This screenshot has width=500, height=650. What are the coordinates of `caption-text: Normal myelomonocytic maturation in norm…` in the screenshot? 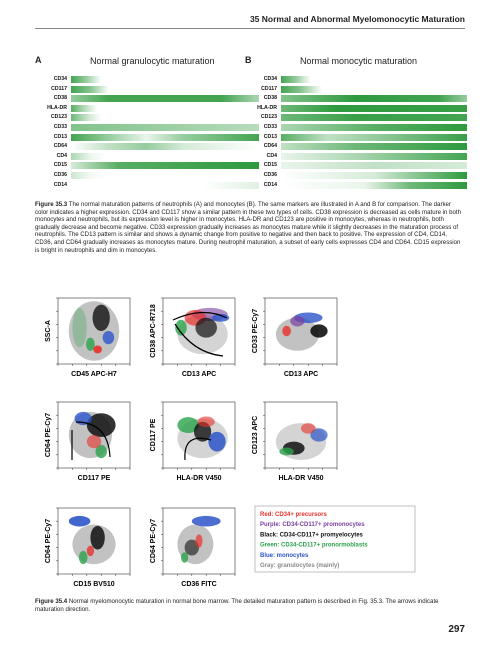 It's located at (237, 605).